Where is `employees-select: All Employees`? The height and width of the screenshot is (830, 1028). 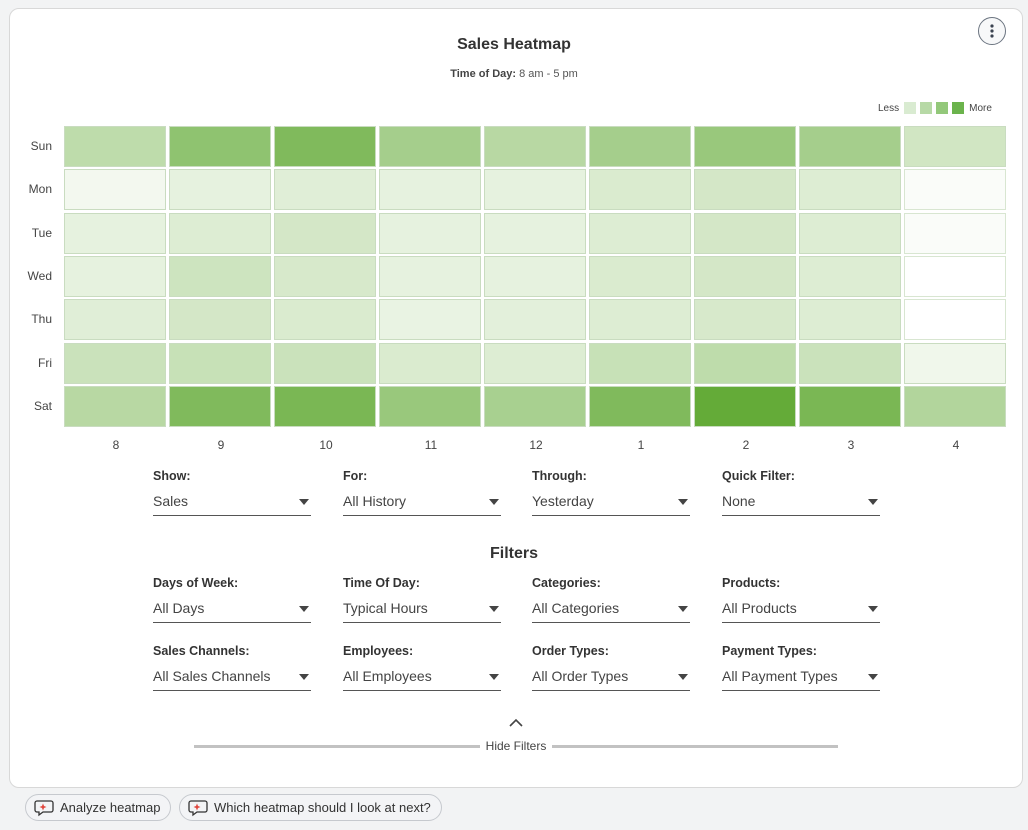 employees-select: All Employees is located at coordinates (422, 679).